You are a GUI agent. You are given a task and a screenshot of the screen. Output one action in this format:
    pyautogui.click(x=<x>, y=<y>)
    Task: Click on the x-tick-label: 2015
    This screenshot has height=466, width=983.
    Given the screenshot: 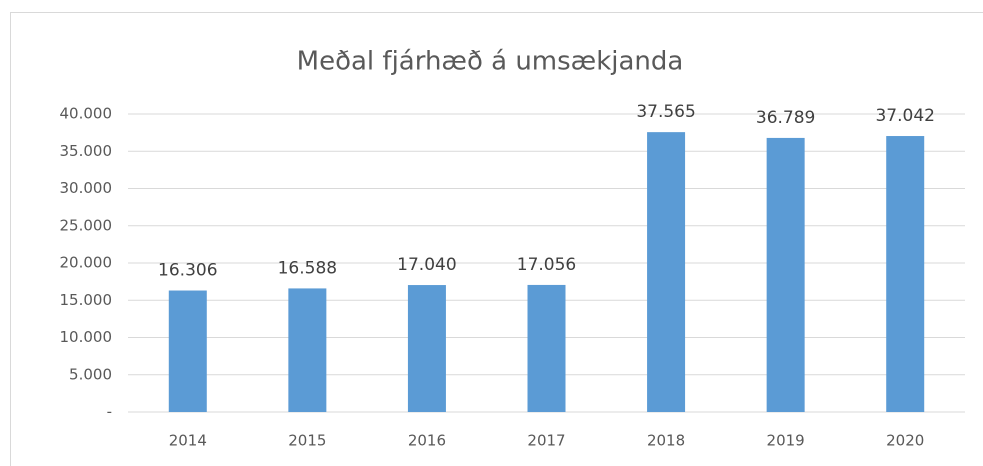 What is the action you would take?
    pyautogui.click(x=307, y=441)
    